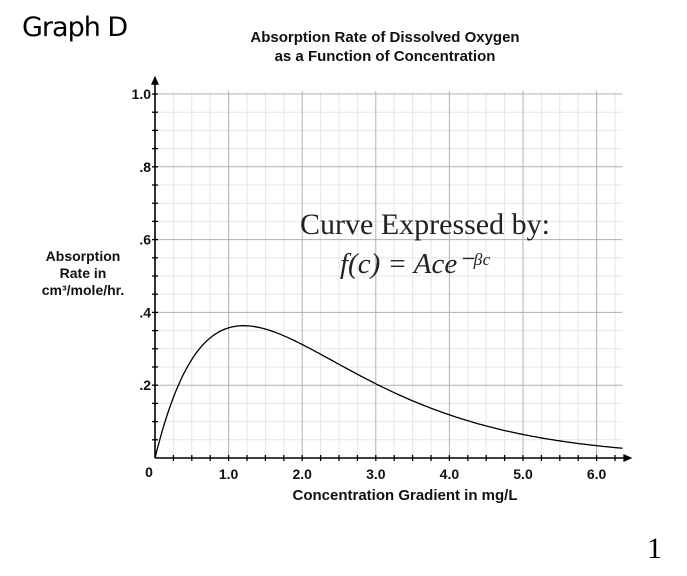 This screenshot has height=576, width=687. Describe the element at coordinates (654, 548) in the screenshot. I see `page-number: 1` at that location.